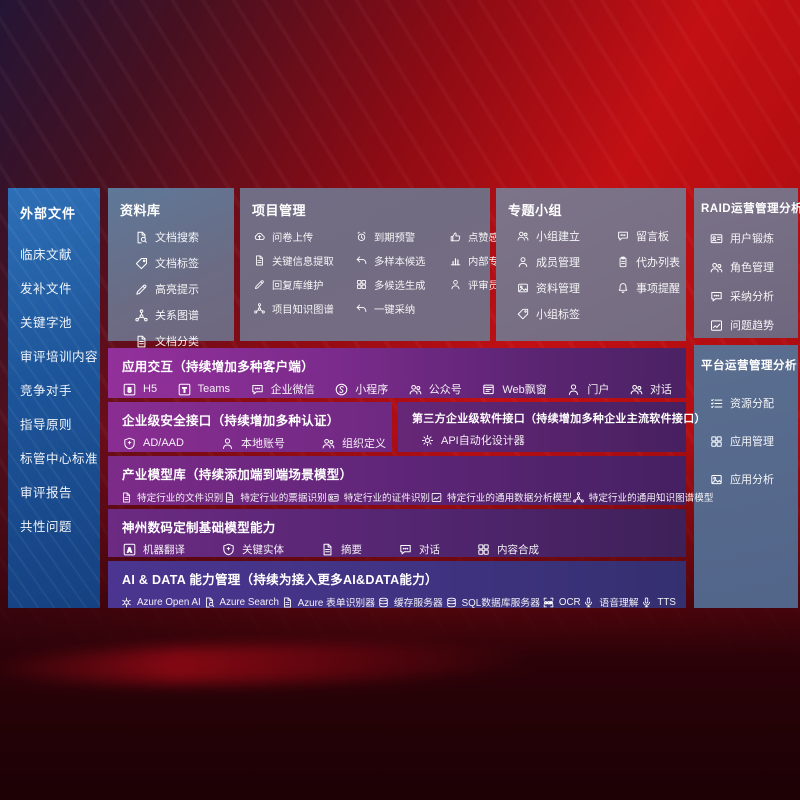 This screenshot has width=800, height=800. Describe the element at coordinates (54, 357) in the screenshot. I see `sidebar-item: 审评培训内容` at that location.